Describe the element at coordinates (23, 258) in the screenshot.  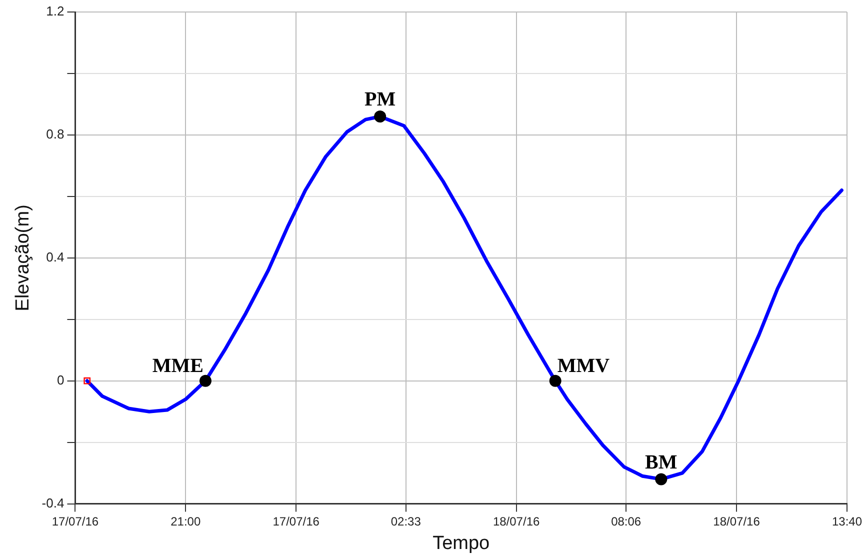
I see `y-axis-title: Elevação(m)` at that location.